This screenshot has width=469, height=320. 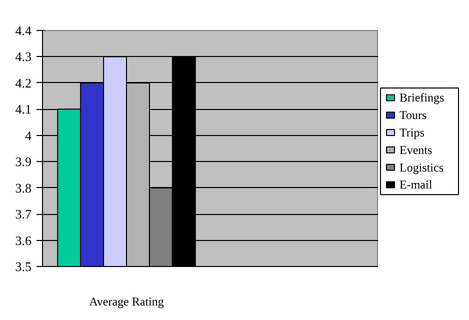 I want to click on legend-label: Tours, so click(x=413, y=115).